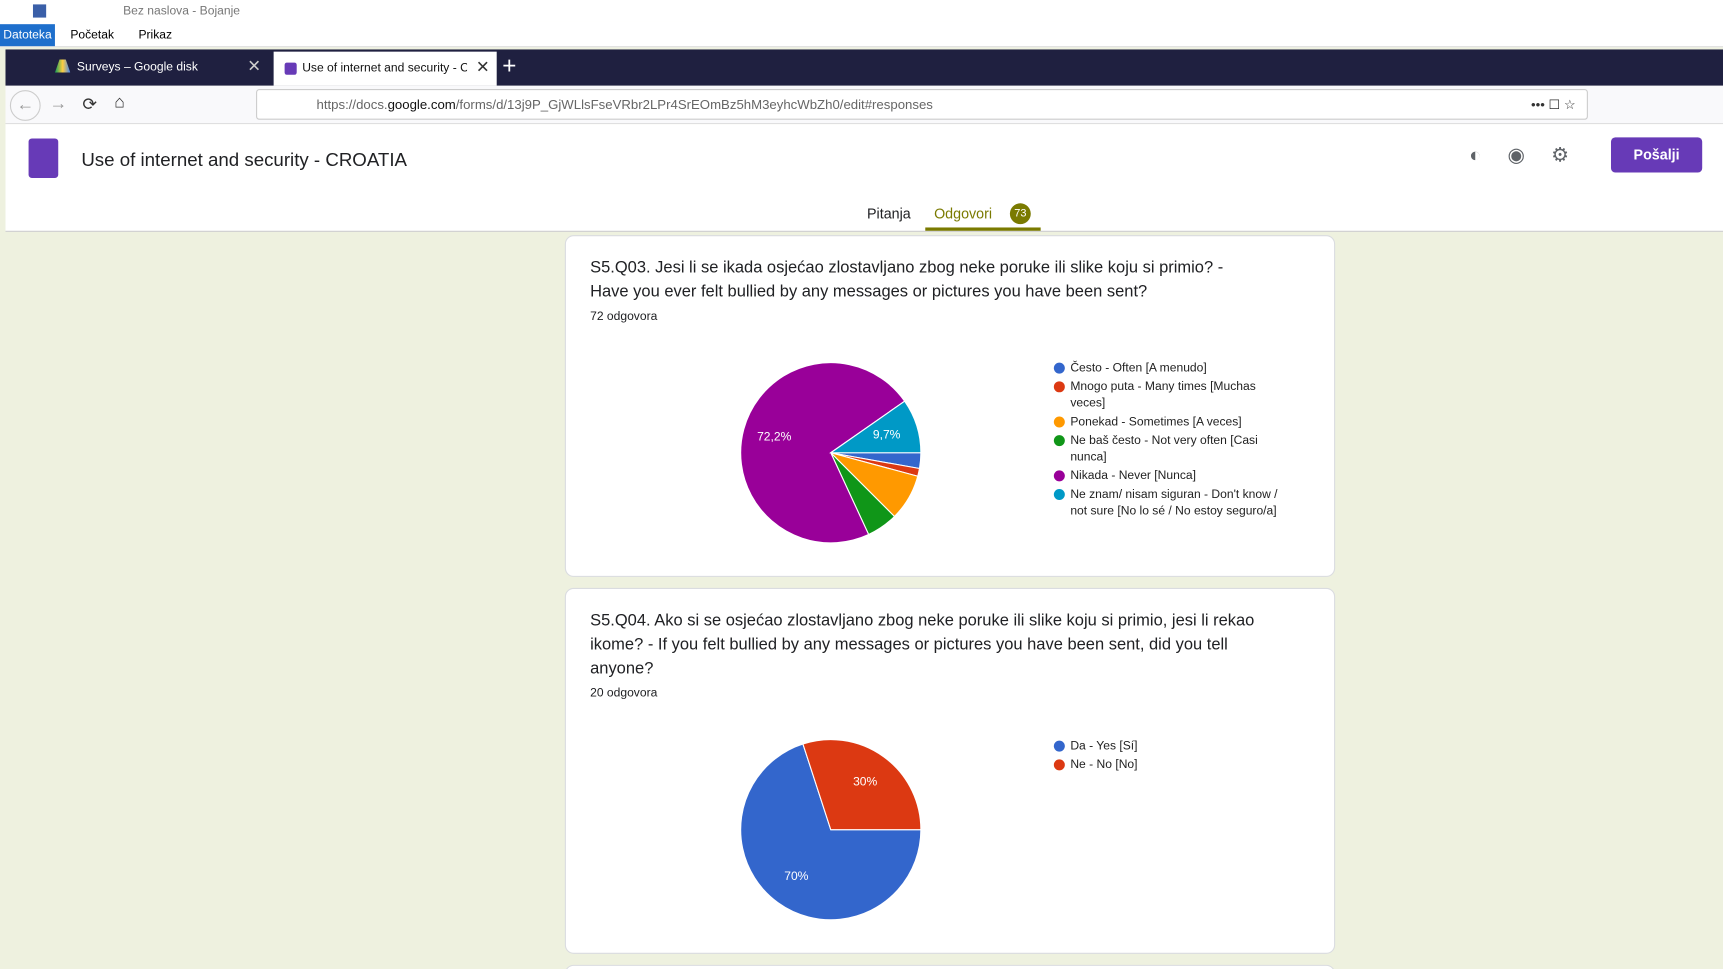  Describe the element at coordinates (119, 103) in the screenshot. I see `home-button: ⌂` at that location.